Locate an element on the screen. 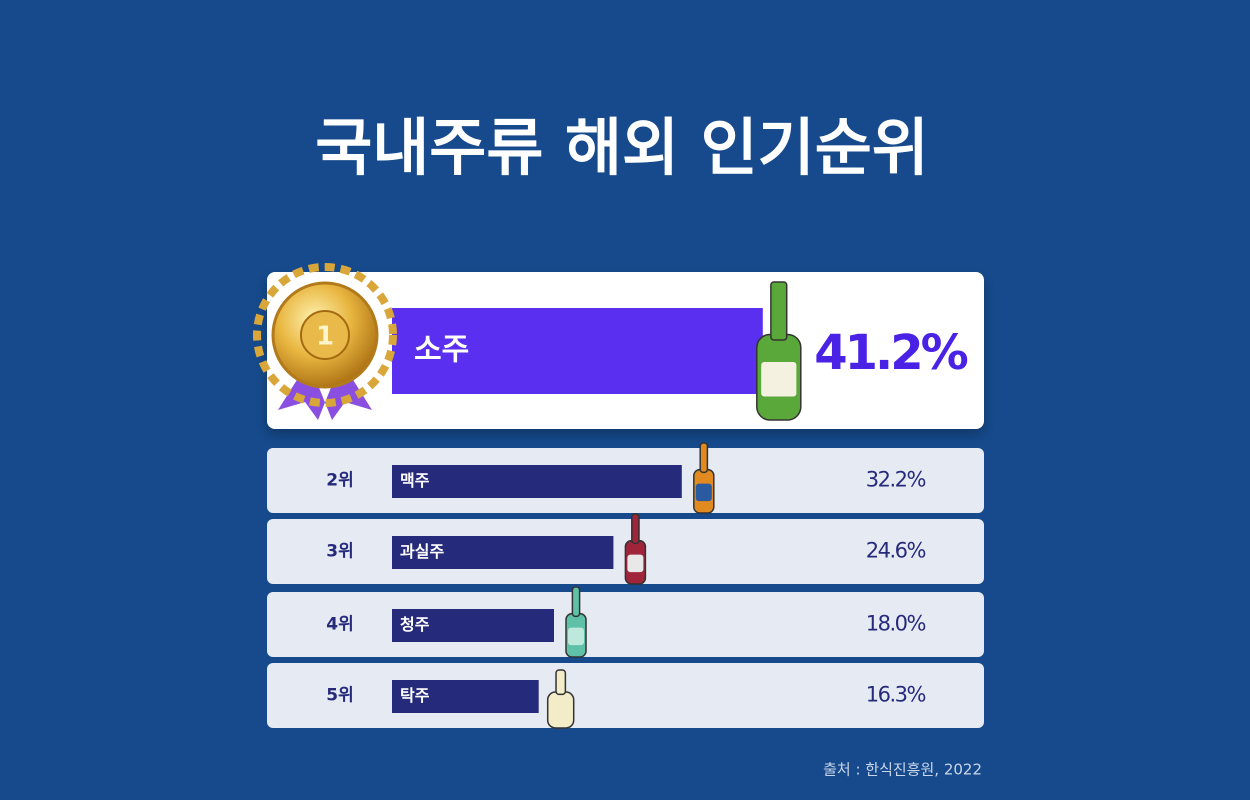  chart-title: 국내주류 해외 인기순위 is located at coordinates (622, 147).